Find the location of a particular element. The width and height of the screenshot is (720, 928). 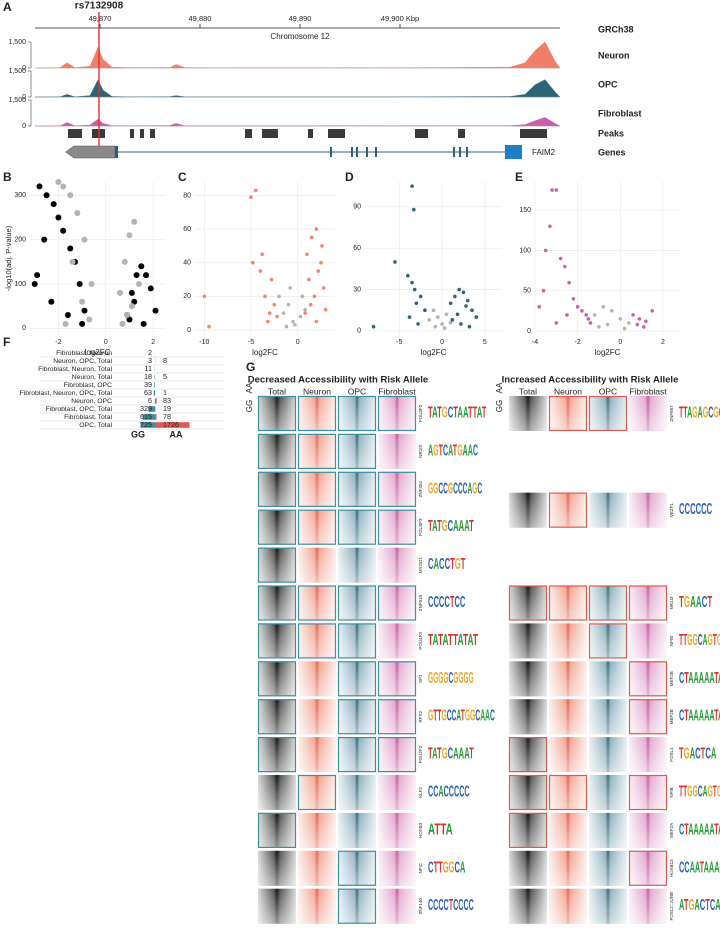

motif-name: NR1I3 is located at coordinates (420, 451).